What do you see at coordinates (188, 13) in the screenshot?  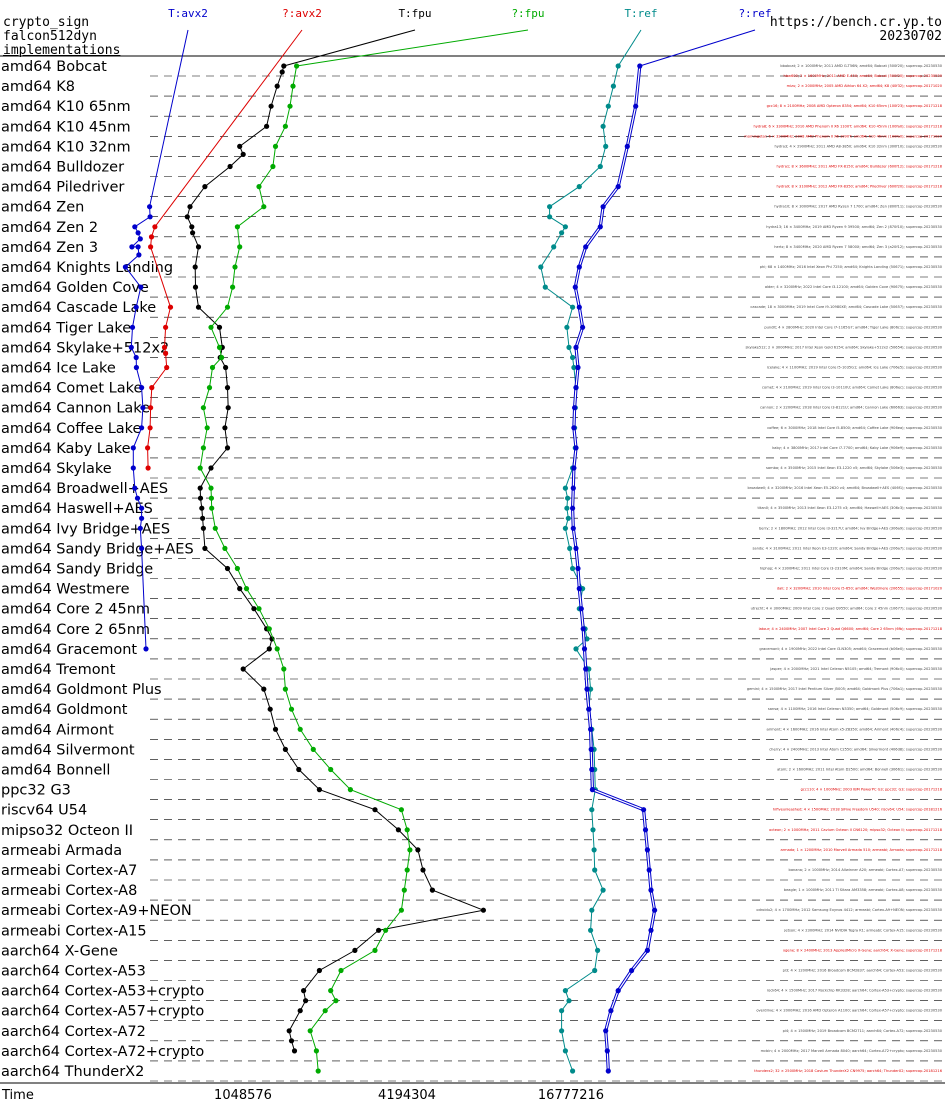 I see `legend-label: T:avx2` at bounding box center [188, 13].